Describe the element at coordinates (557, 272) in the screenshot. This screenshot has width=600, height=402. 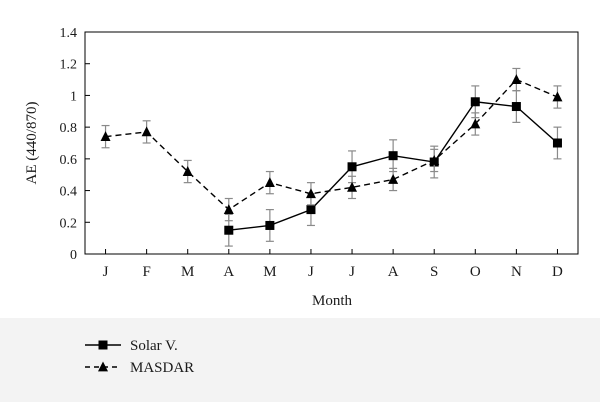
I see `x-tick-label: D` at that location.